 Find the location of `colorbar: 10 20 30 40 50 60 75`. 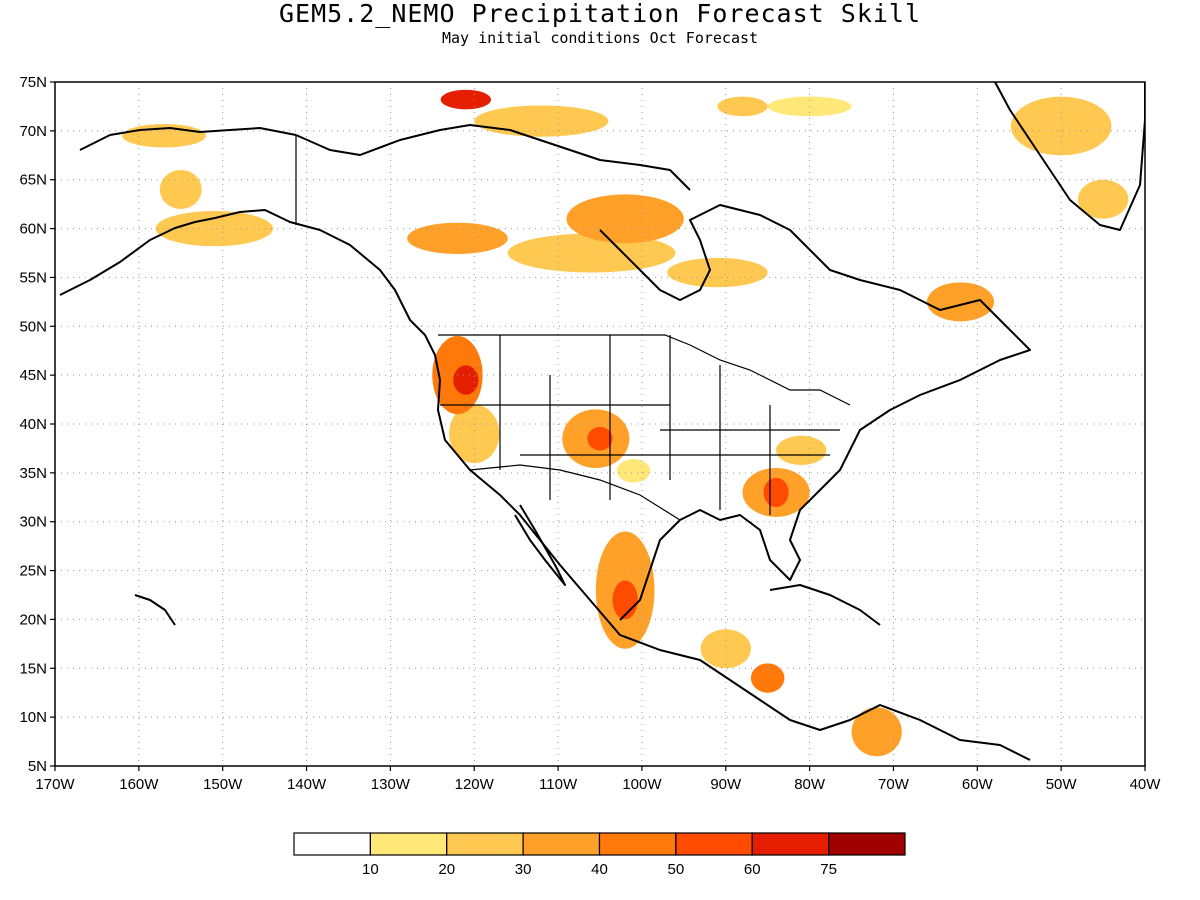

colorbar: 10 20 30 40 50 60 75 is located at coordinates (599, 855).